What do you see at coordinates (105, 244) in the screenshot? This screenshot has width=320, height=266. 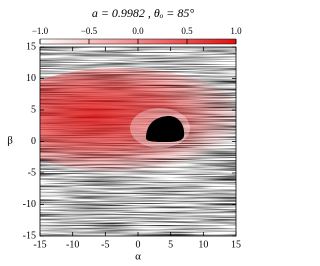 I see `x-tick-label: -5` at bounding box center [105, 244].